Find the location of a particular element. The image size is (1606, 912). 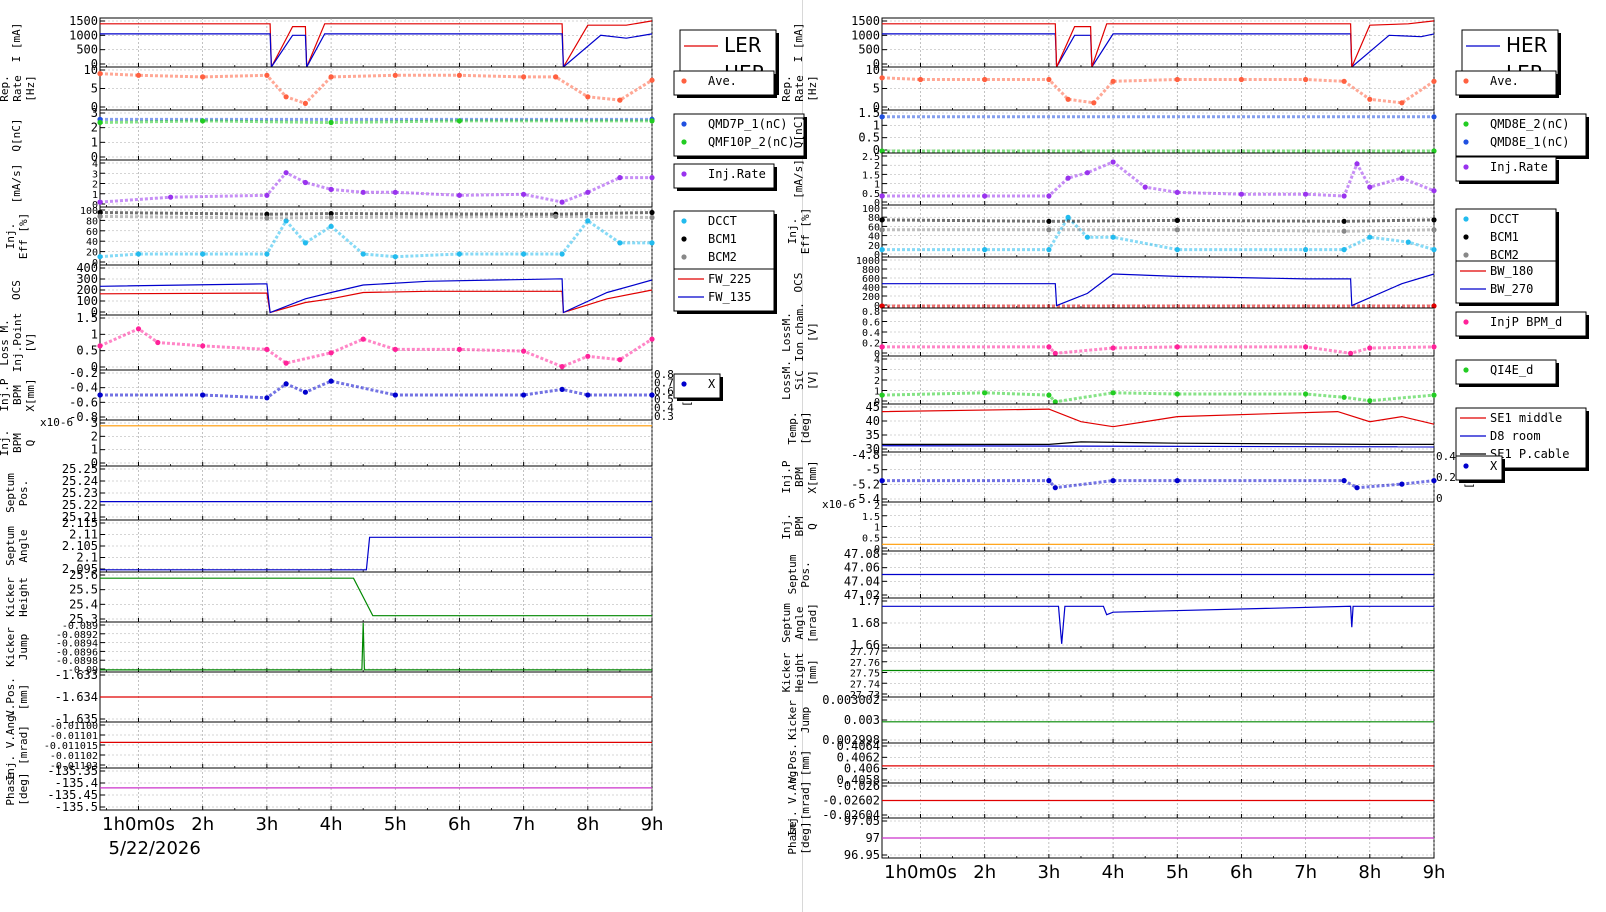

legend-lossm_sic: QI4E_d is located at coordinates (1507, 373).